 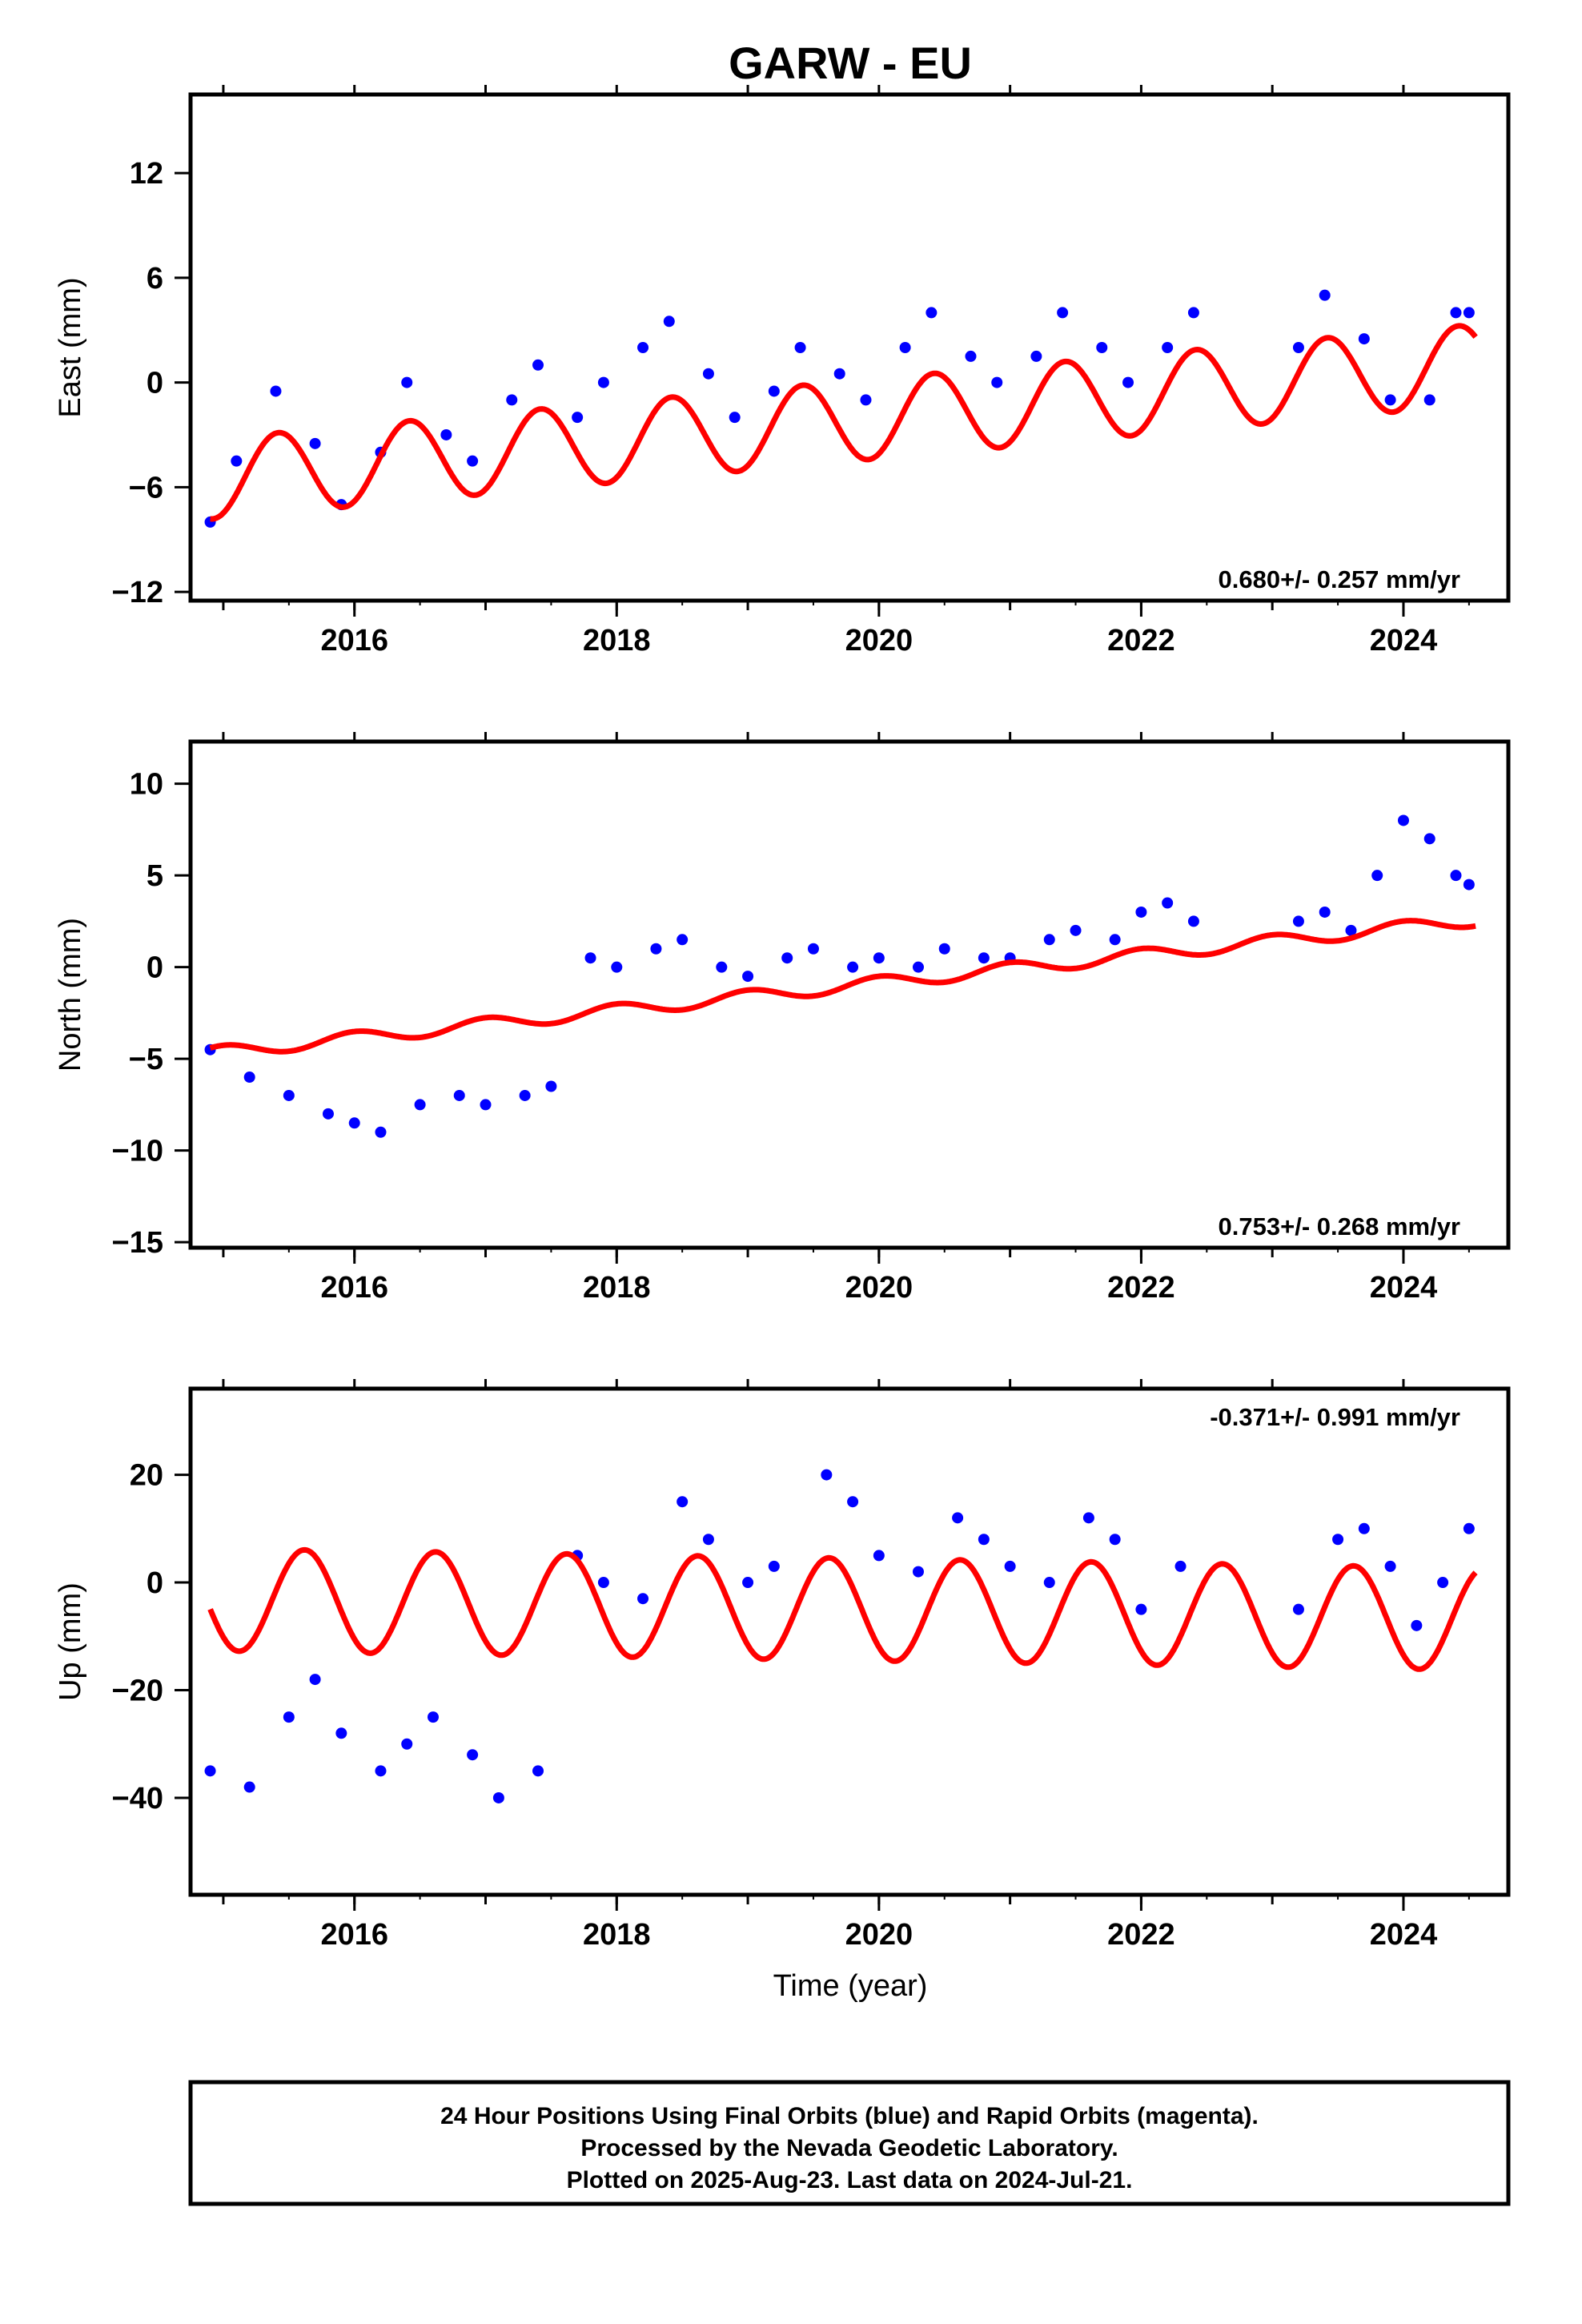 What do you see at coordinates (850, 1986) in the screenshot?
I see `x-axis-label: Time (year)` at bounding box center [850, 1986].